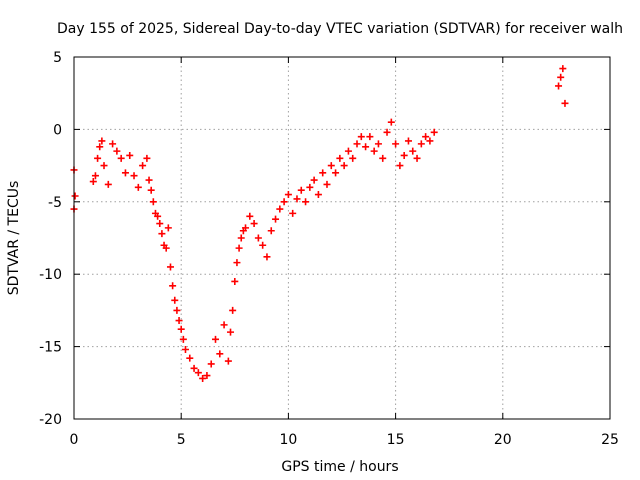  Describe the element at coordinates (57, 58) in the screenshot. I see `y-tick-label: 5` at that location.